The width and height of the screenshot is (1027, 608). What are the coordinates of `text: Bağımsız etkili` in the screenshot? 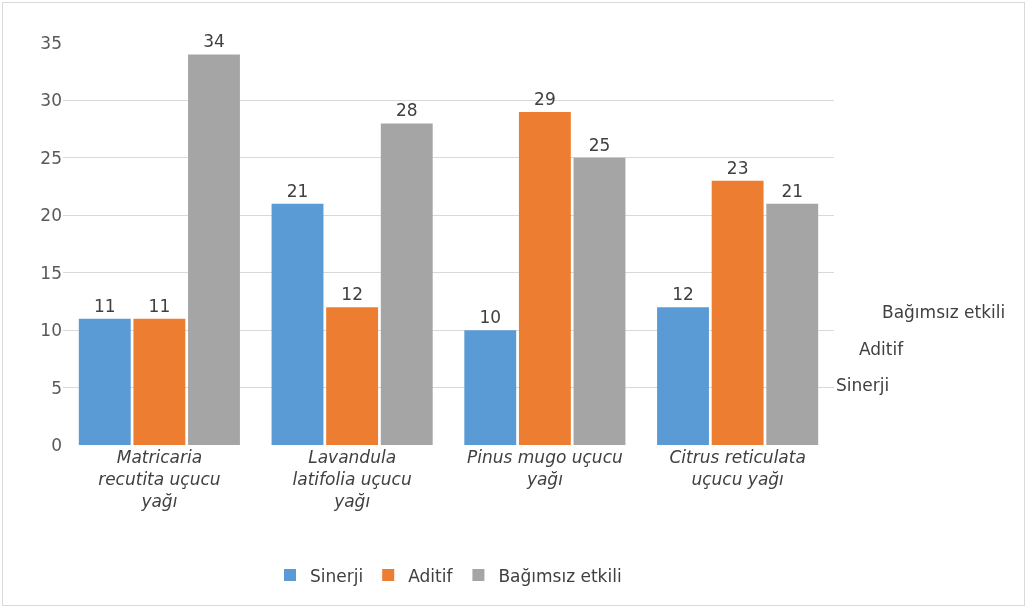 It's located at (944, 312).